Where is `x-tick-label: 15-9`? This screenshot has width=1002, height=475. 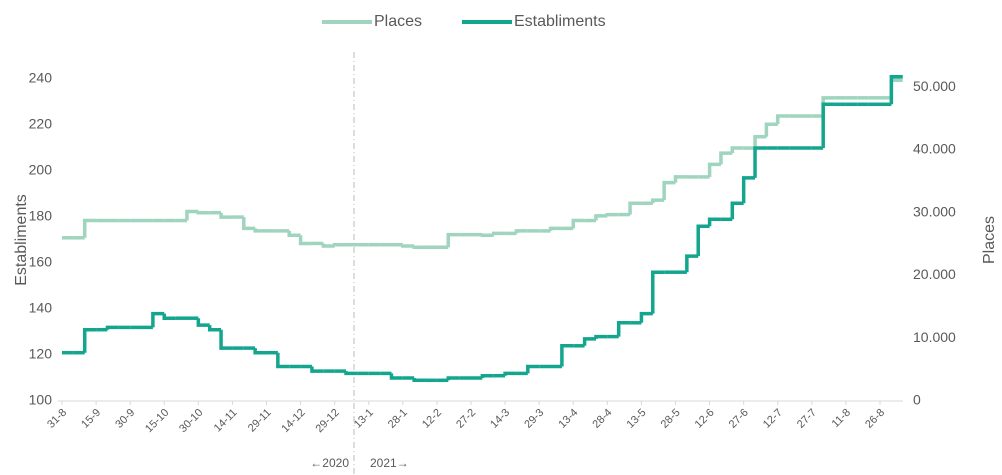 x-tick-label: 15-9 is located at coordinates (91, 419).